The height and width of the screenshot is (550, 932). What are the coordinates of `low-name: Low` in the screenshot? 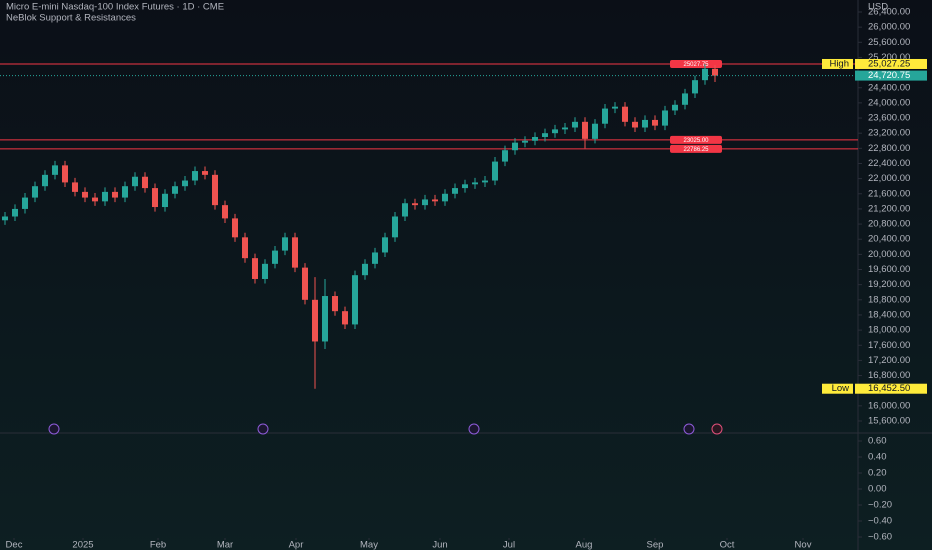 It's located at (841, 388).